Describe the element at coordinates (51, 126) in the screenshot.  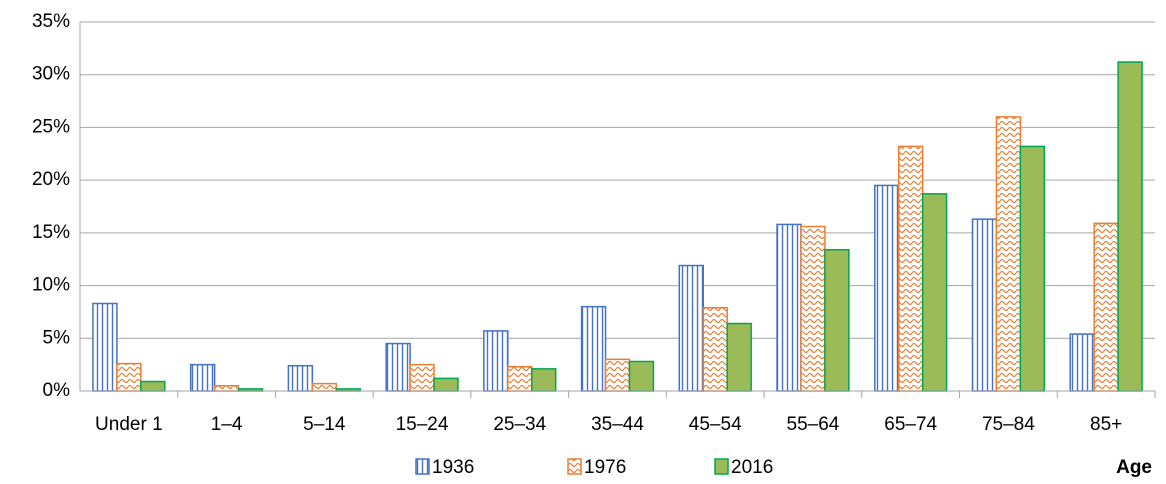
I see `y-tick-label: 25%` at that location.